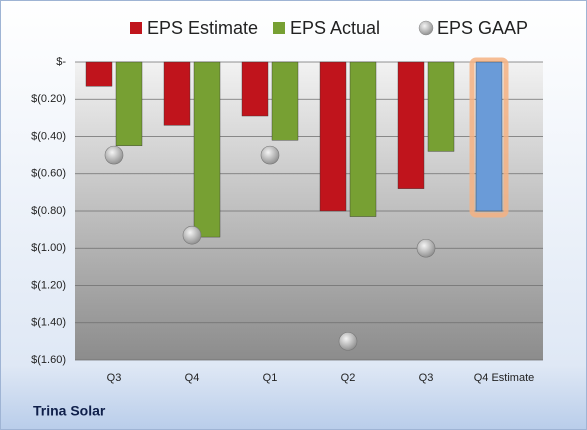 The height and width of the screenshot is (430, 587). What do you see at coordinates (48, 136) in the screenshot?
I see `y-tick-label: $(0.40)` at bounding box center [48, 136].